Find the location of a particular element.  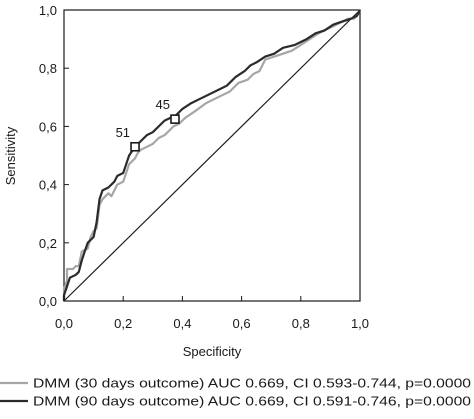

cut-point-label-45: 45 is located at coordinates (163, 104).